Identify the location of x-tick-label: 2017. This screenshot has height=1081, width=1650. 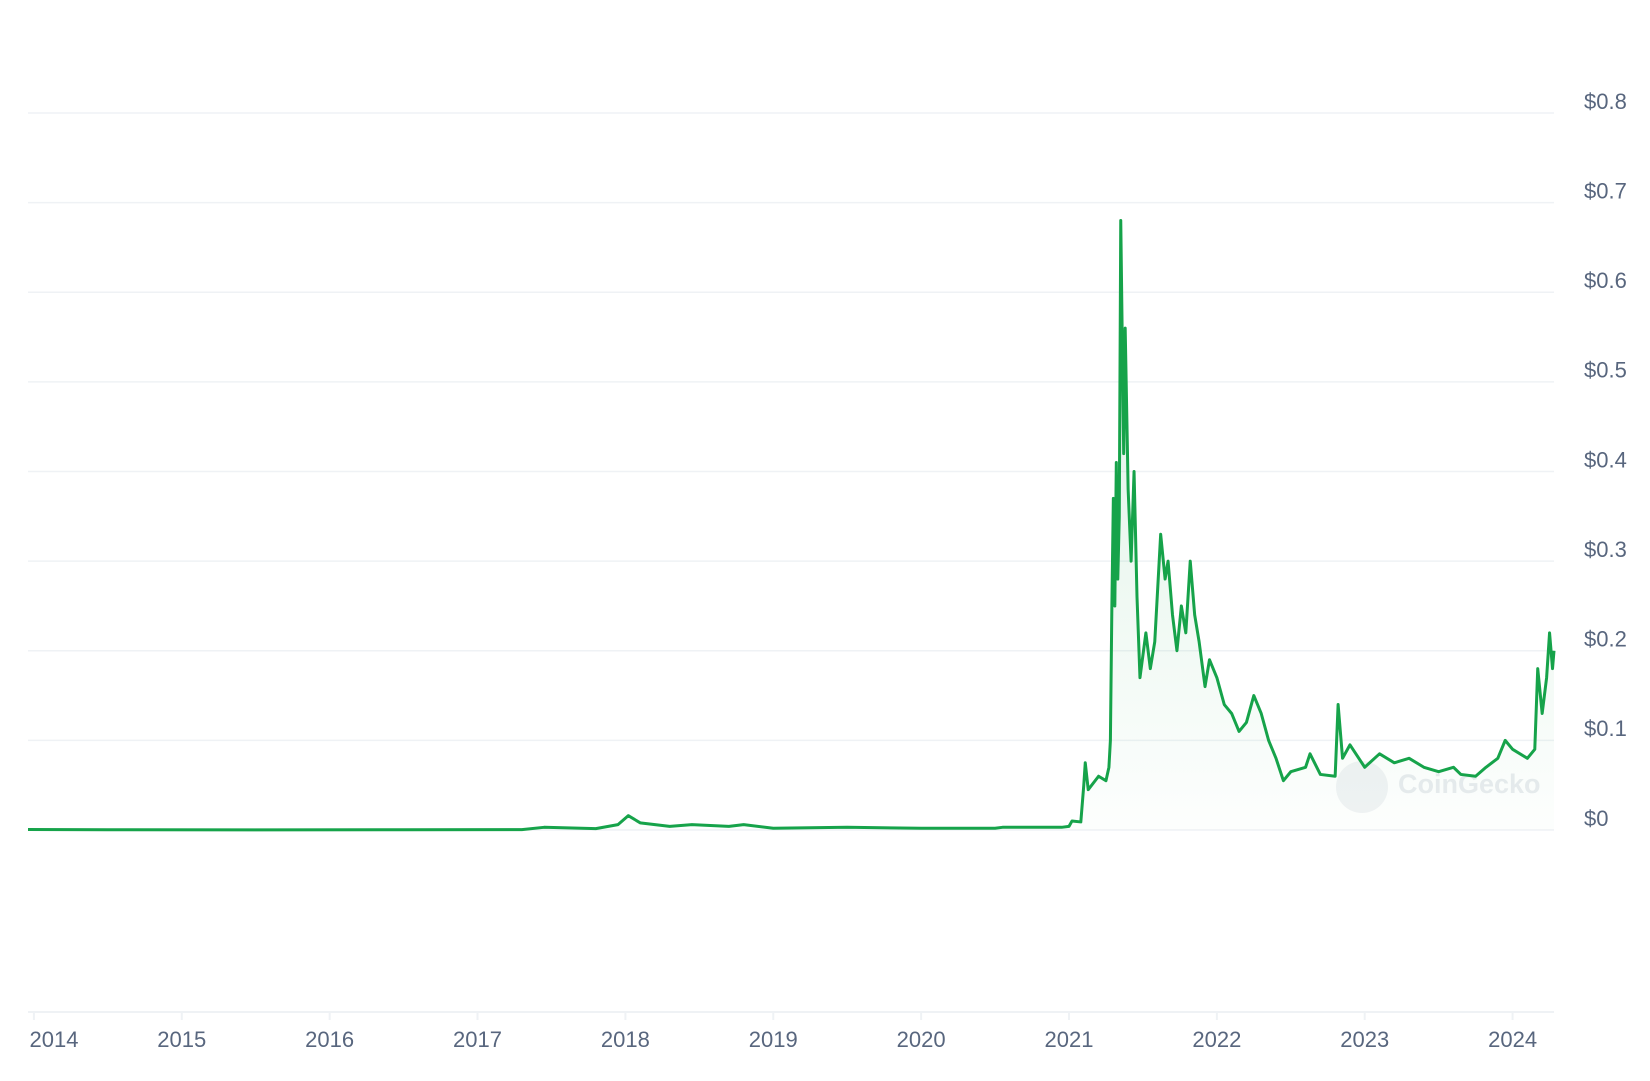
(477, 1039).